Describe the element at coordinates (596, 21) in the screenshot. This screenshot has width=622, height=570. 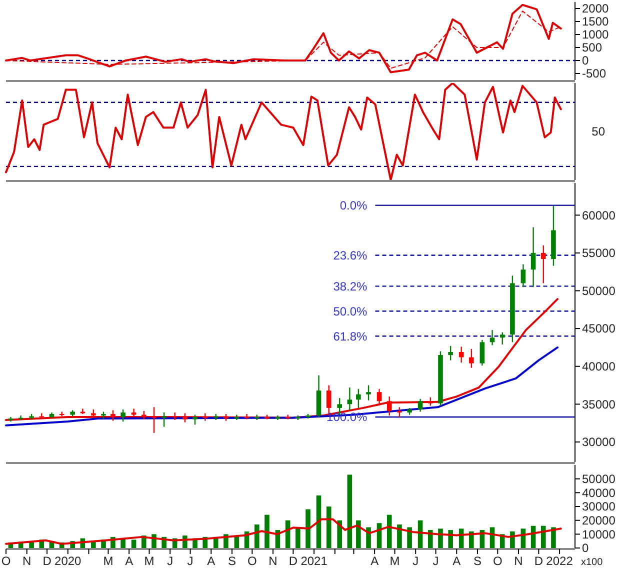
I see `y-tick-label: 1500` at that location.